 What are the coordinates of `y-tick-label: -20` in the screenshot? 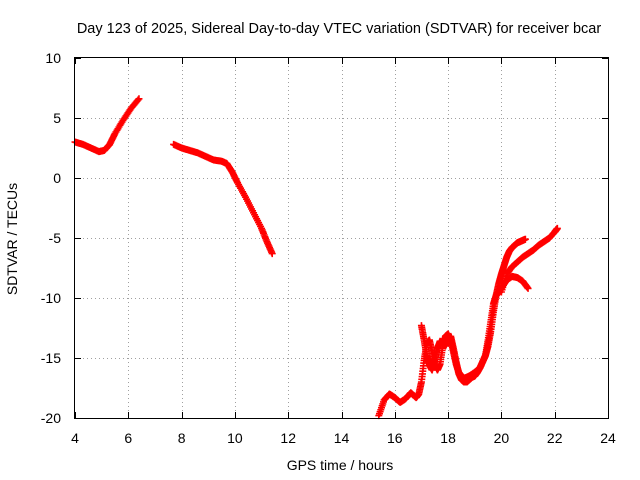 It's located at (51, 418).